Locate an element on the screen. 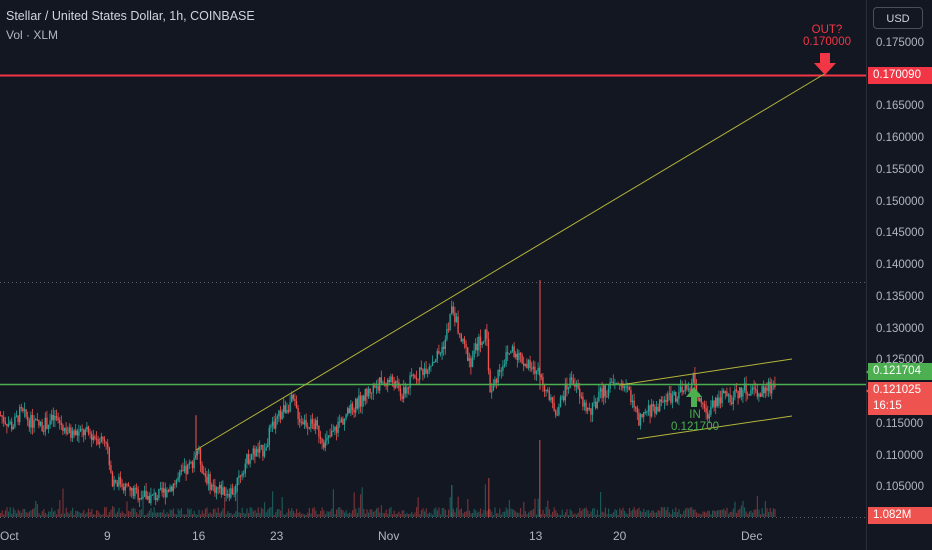  out-annotation: OUT? 0.170000 is located at coordinates (827, 36).